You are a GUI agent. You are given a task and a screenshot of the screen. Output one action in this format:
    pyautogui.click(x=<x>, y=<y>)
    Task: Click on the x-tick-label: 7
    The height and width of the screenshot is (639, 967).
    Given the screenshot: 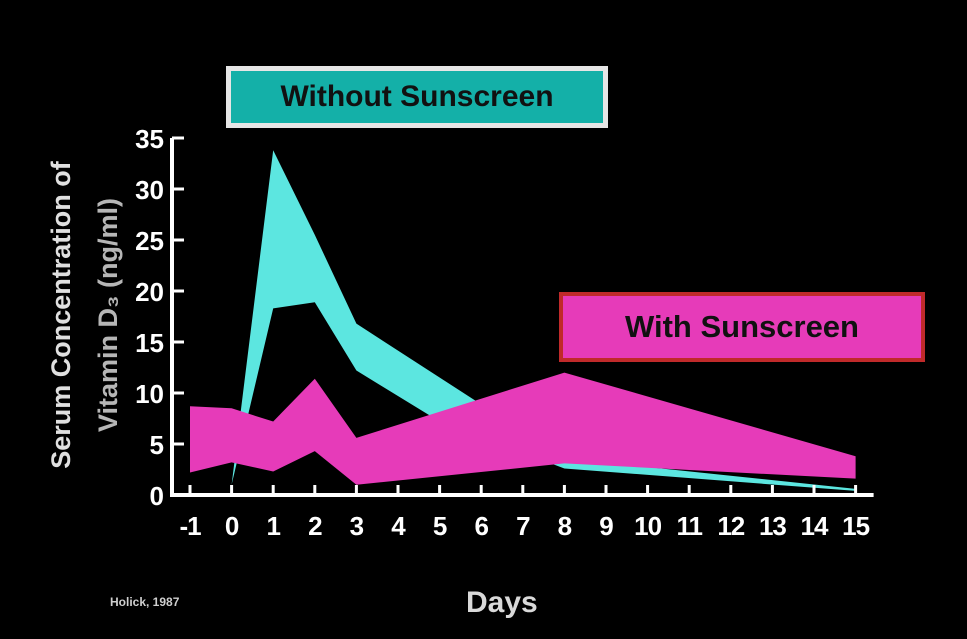 What is the action you would take?
    pyautogui.click(x=523, y=526)
    